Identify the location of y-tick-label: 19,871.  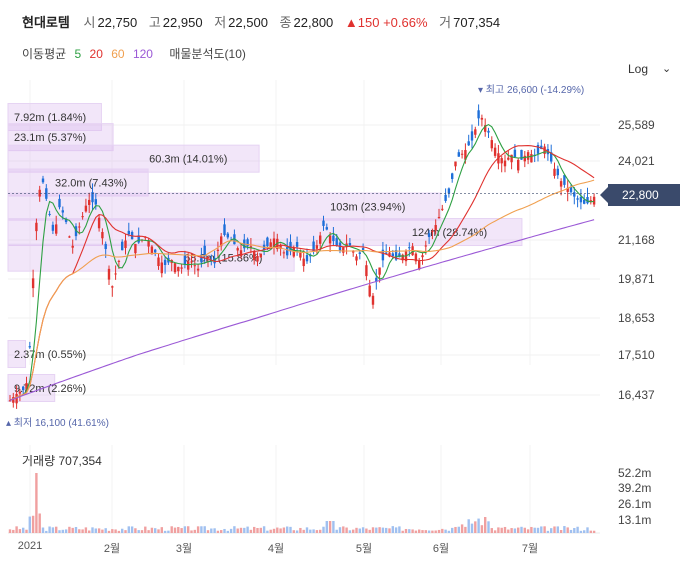
(636, 279).